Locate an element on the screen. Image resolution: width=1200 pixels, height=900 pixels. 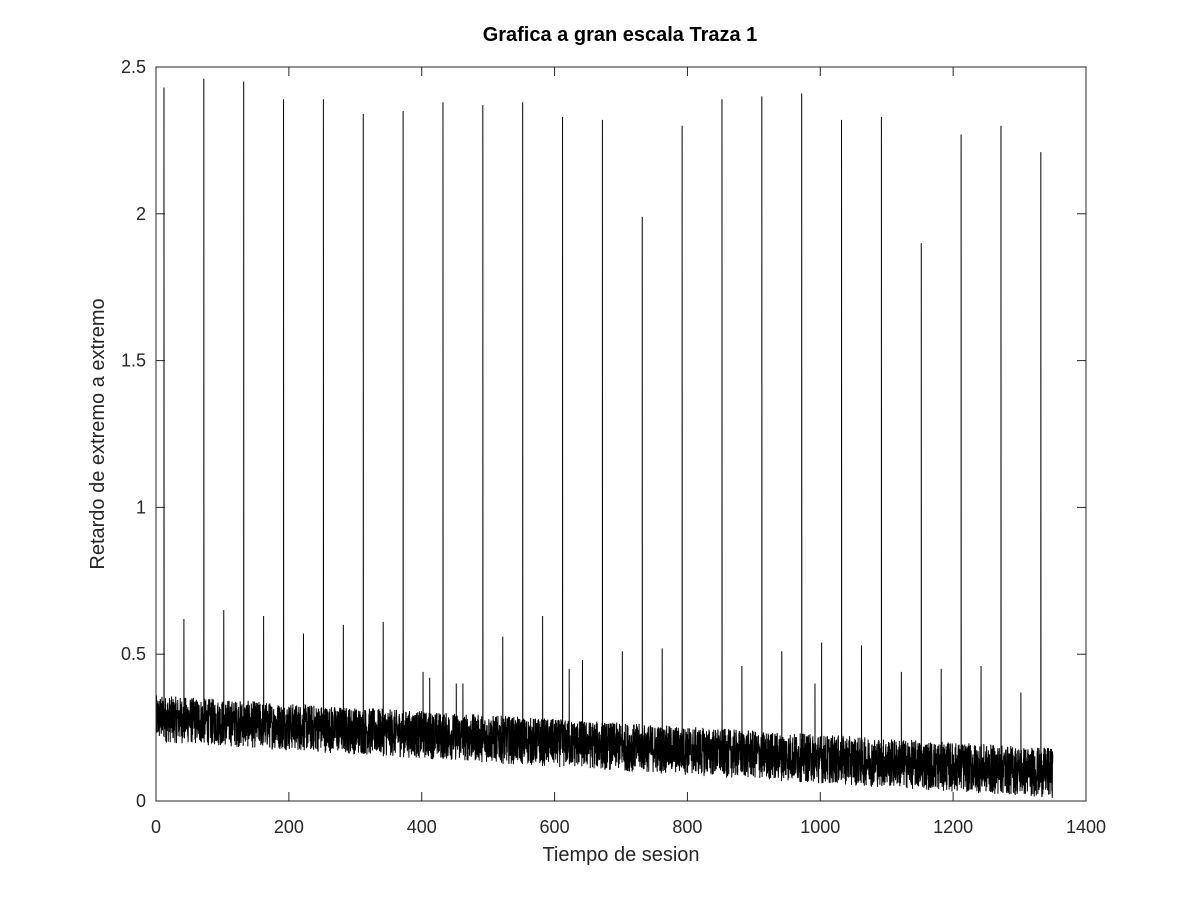
x-tick-label: 800 is located at coordinates (687, 827).